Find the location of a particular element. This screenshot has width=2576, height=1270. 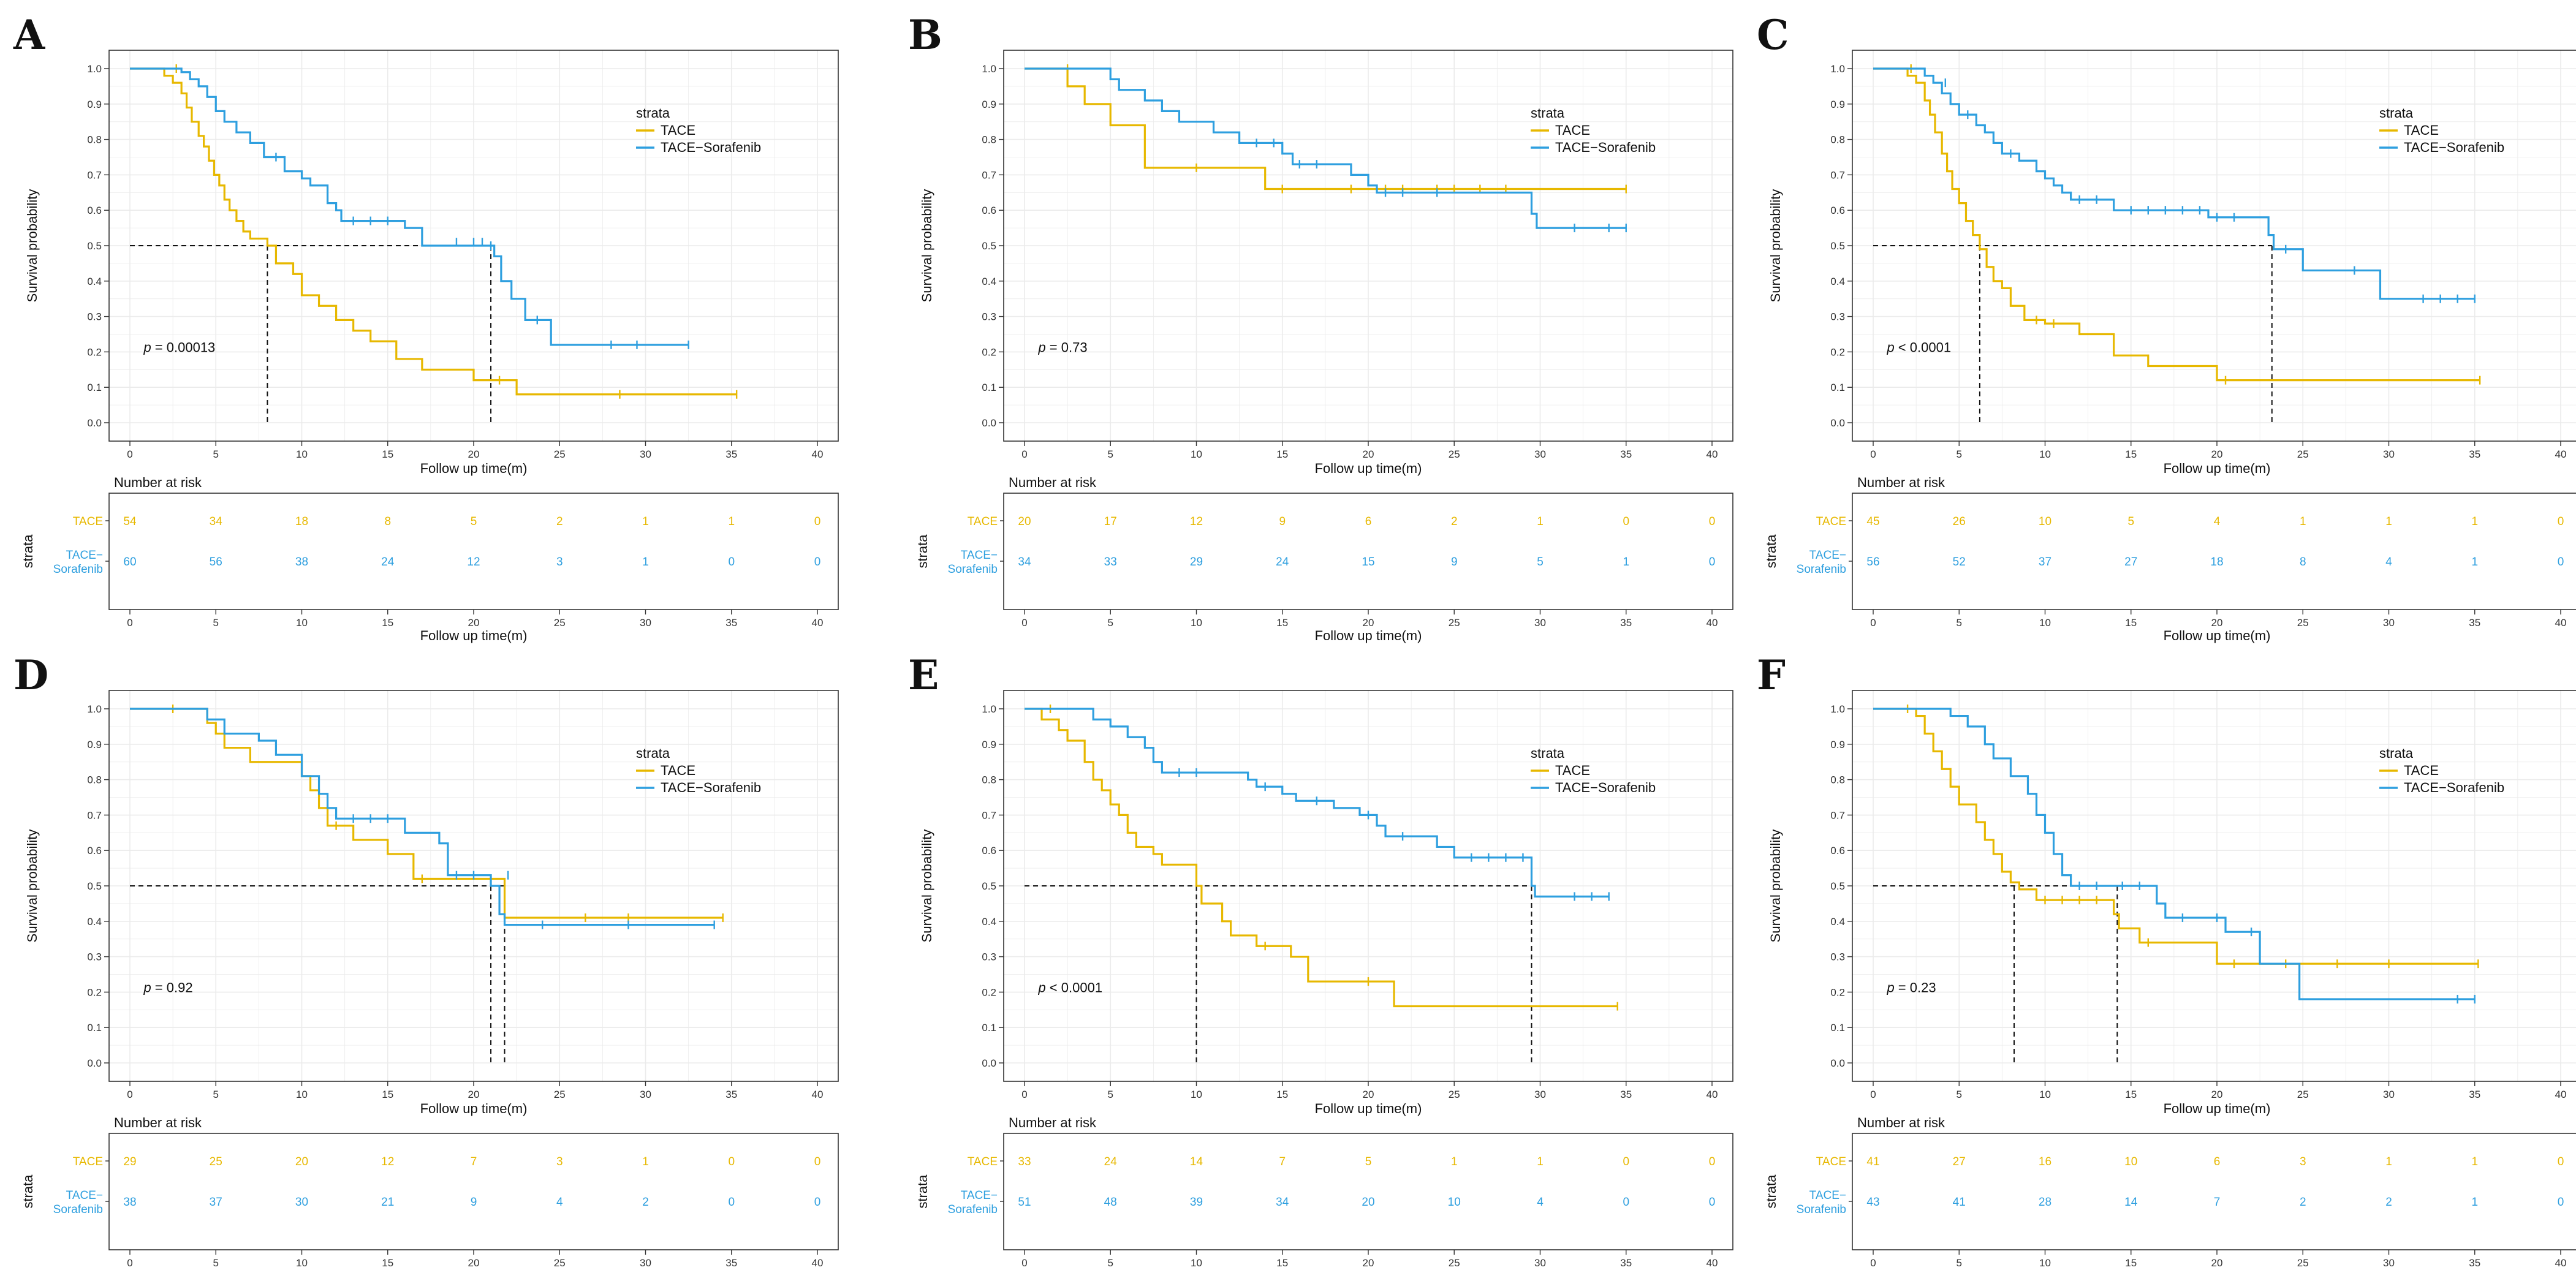

survival-curve-tace-sorafenib is located at coordinates (2174, 854).